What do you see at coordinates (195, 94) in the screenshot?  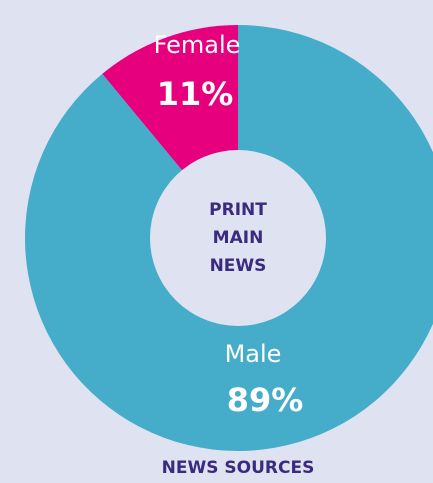 I see `value-label: 11%` at bounding box center [195, 94].